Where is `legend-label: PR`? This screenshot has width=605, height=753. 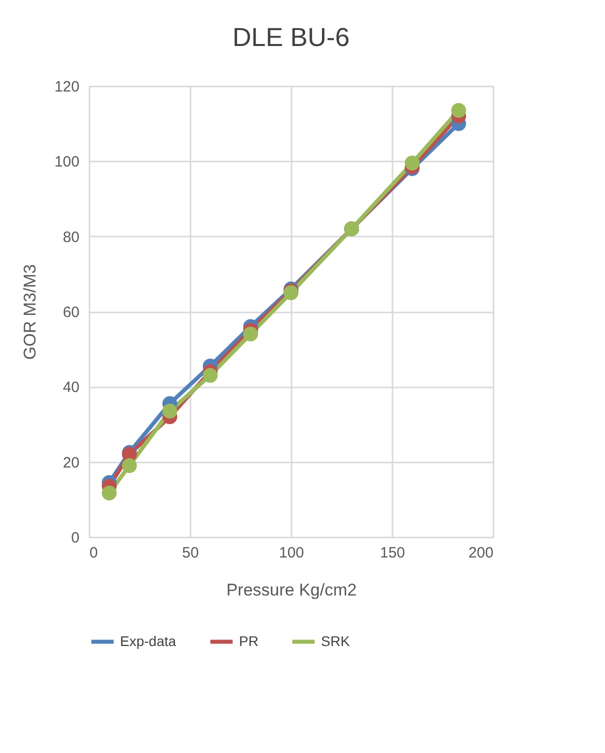
legend-label: PR is located at coordinates (248, 640).